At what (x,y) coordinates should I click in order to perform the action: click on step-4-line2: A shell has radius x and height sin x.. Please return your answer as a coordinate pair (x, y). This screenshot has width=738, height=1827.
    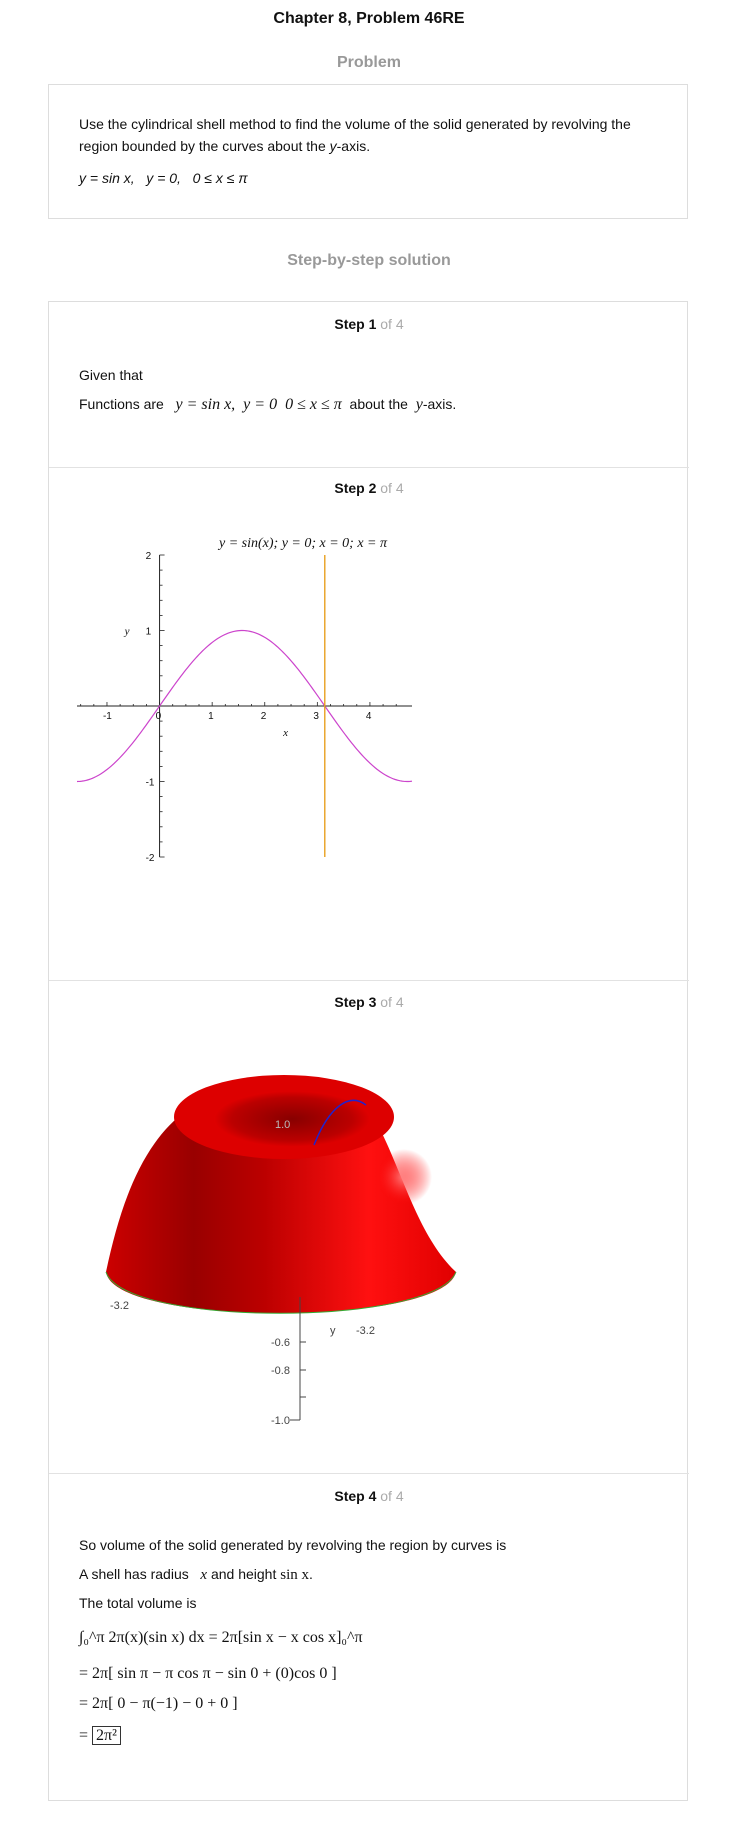
    Looking at the image, I should click on (196, 1574).